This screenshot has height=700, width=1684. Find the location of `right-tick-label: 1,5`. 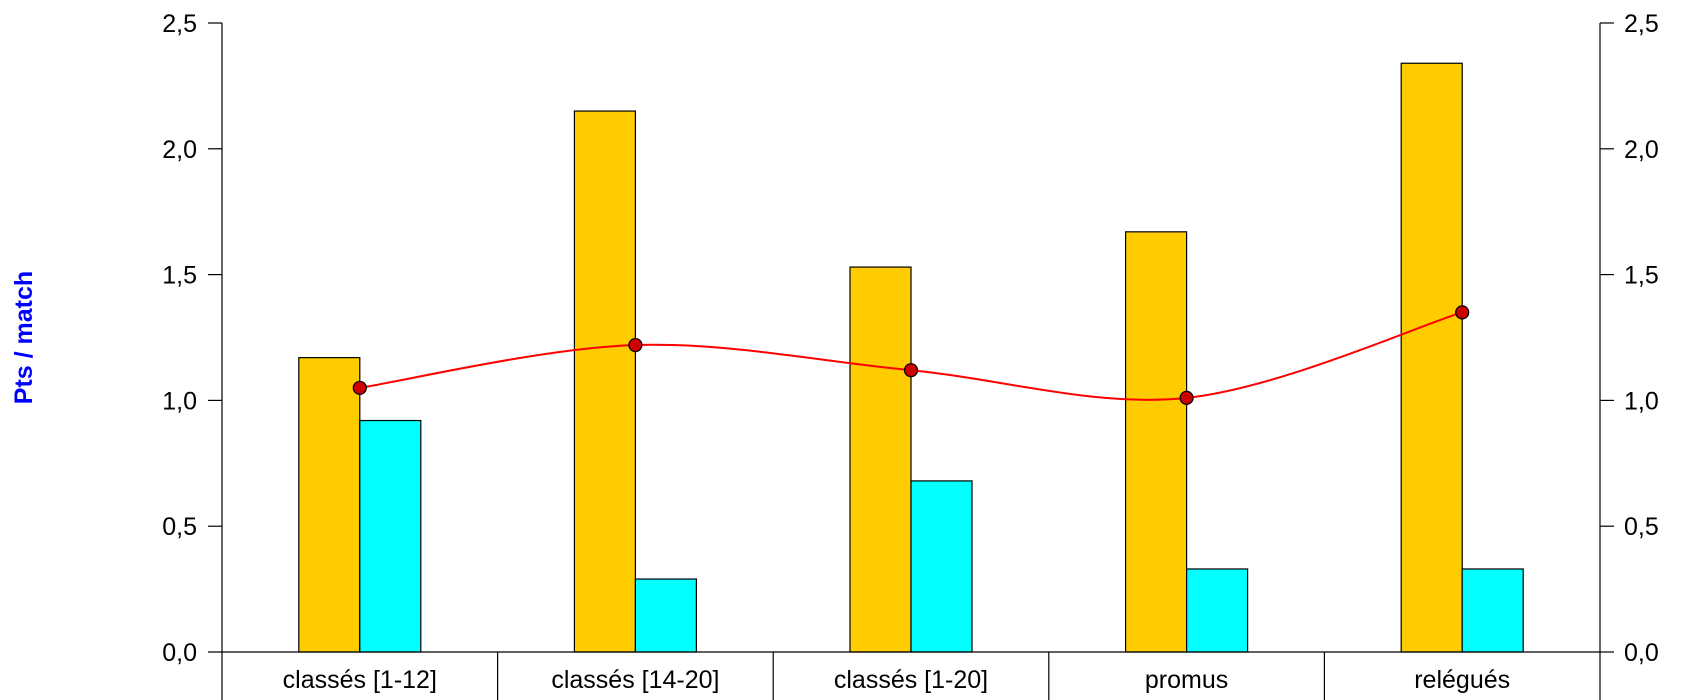

right-tick-label: 1,5 is located at coordinates (1641, 276).